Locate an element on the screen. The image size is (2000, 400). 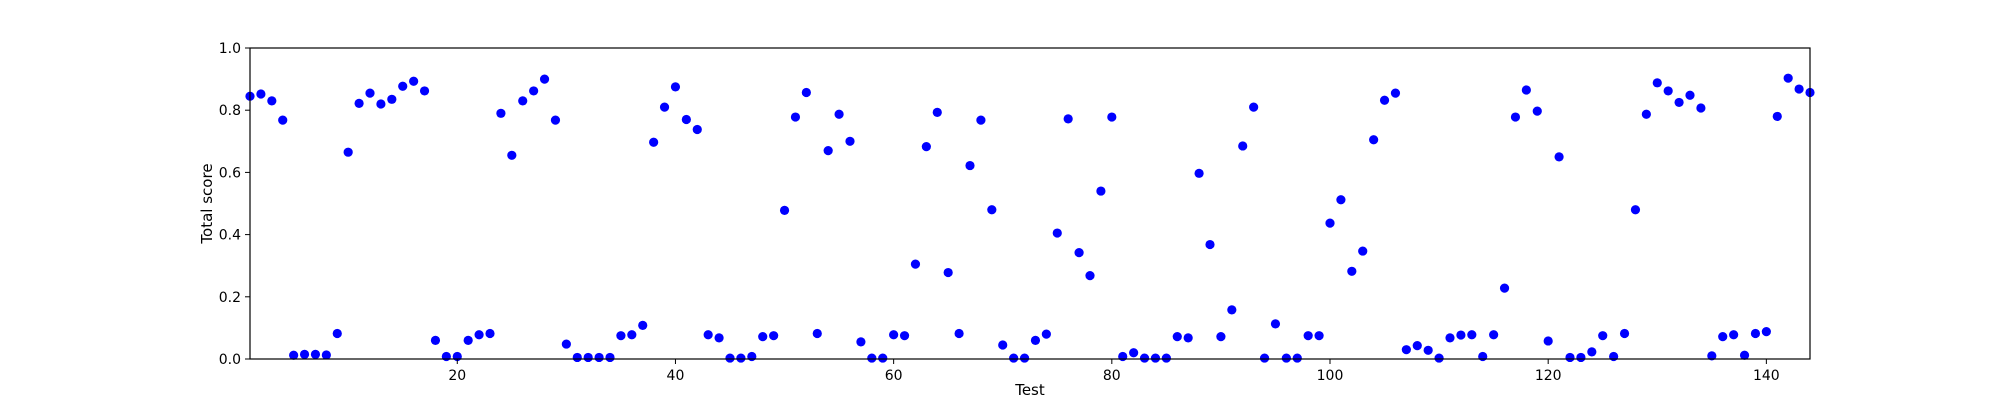
x-tick-label: 140 is located at coordinates (1766, 376).